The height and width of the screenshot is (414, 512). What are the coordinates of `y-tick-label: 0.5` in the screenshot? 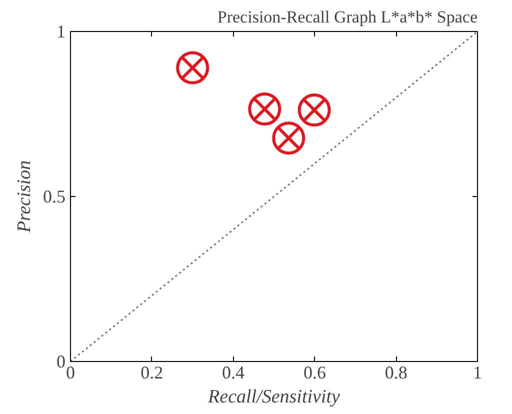 It's located at (54, 196).